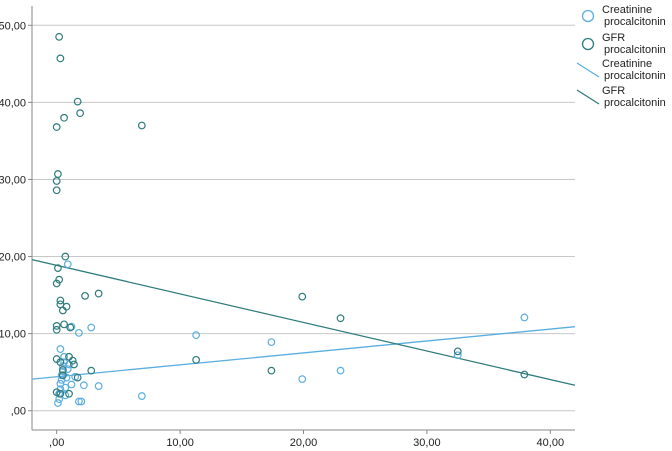 The height and width of the screenshot is (451, 672). What do you see at coordinates (56, 443) in the screenshot?
I see `x-tick-label: ,00` at bounding box center [56, 443].